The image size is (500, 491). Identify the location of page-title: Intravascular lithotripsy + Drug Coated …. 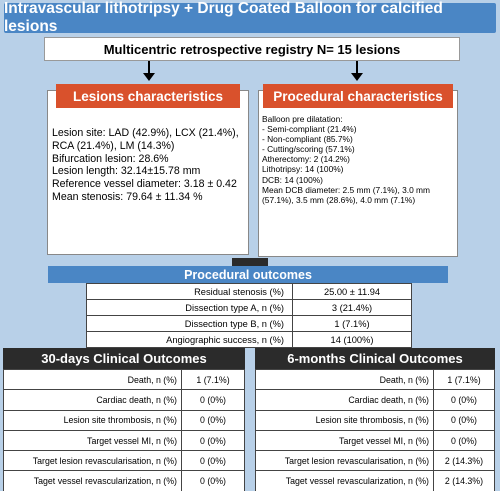
(250, 17).